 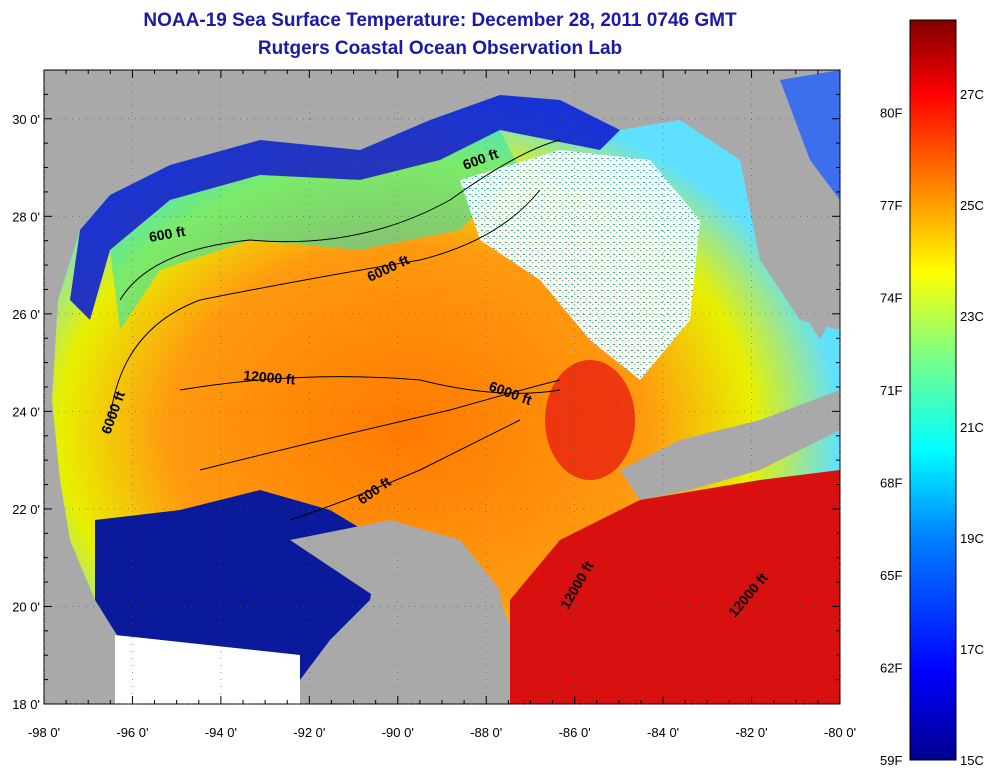 I want to click on colorbar-f-label: 74F, so click(x=891, y=298).